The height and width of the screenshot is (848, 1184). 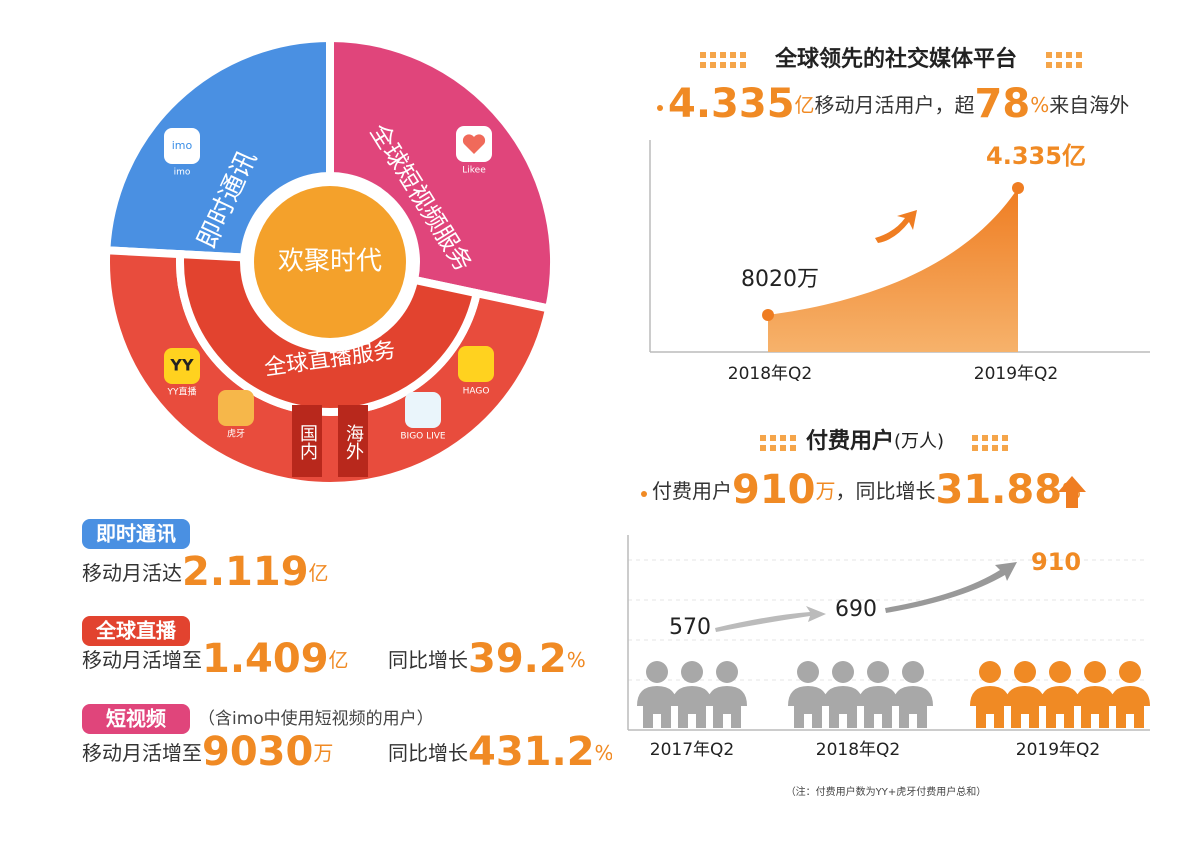 I want to click on tag-text: 即时通讯, so click(x=136, y=534).